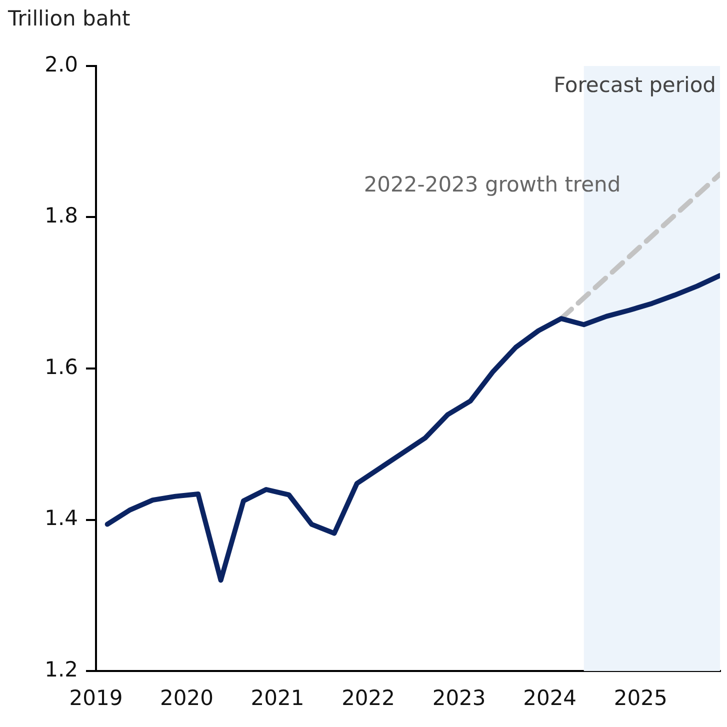 Image resolution: width=727 pixels, height=727 pixels. Describe the element at coordinates (96, 698) in the screenshot. I see `x-tick-label: 2019` at that location.